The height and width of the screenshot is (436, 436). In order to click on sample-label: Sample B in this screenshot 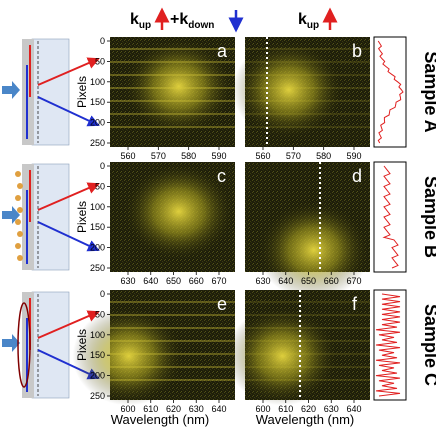, I will do `click(428, 217)`.